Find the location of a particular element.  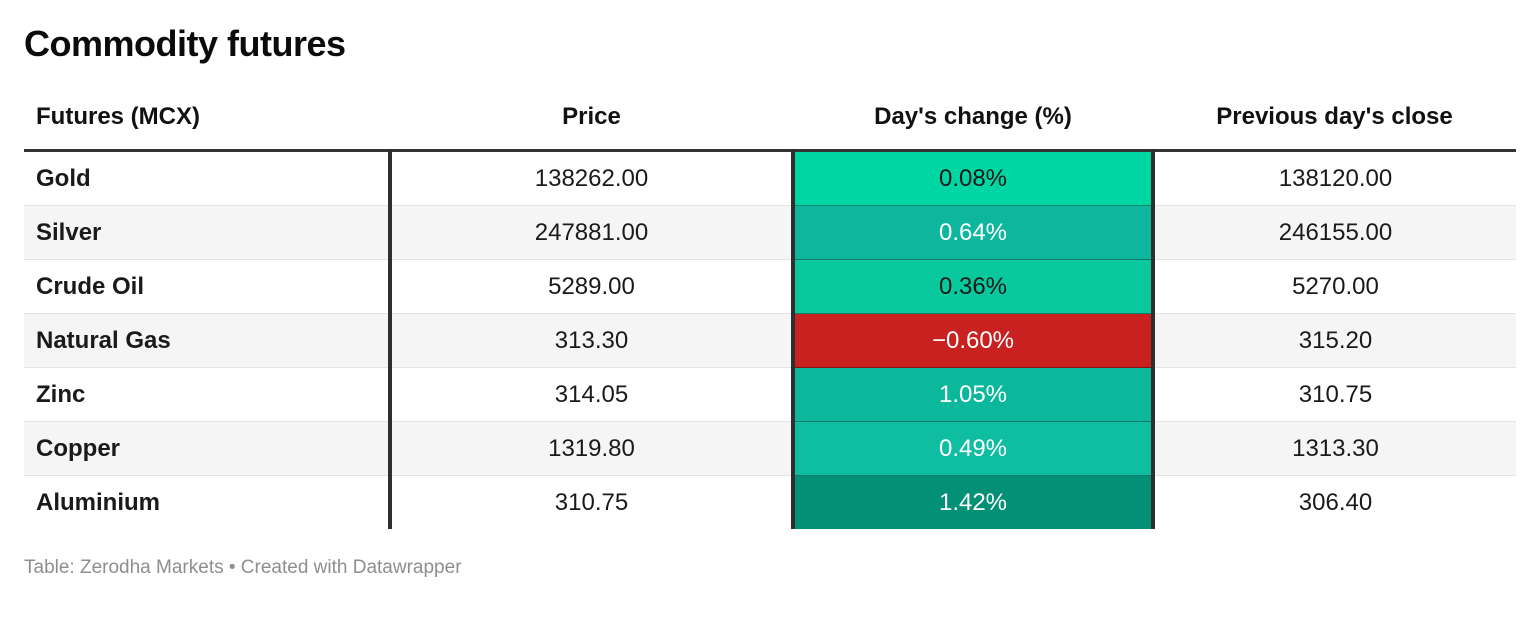

price-value: 247881.00 is located at coordinates (591, 232).